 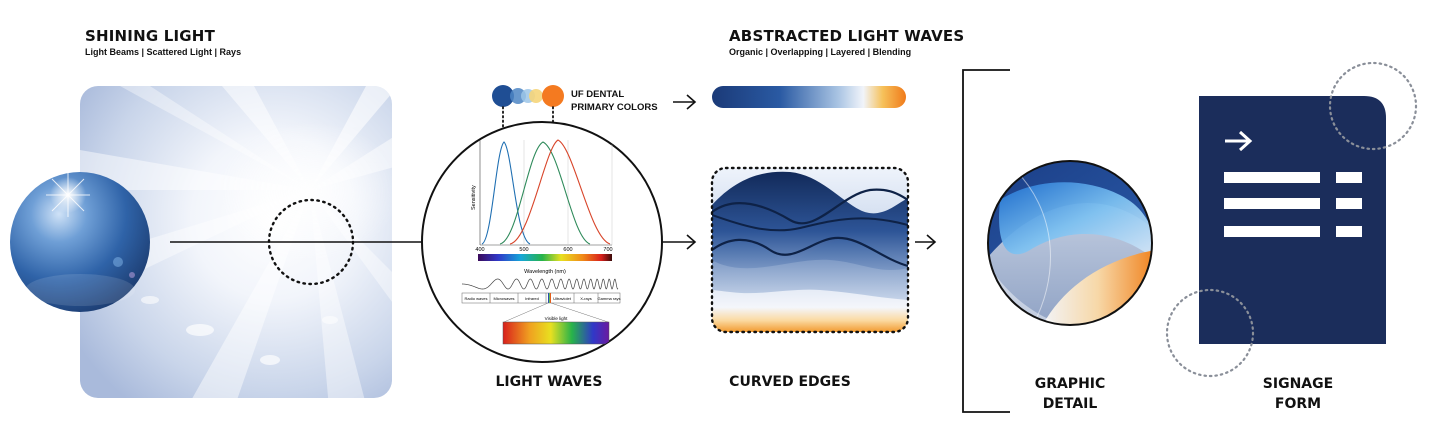 What do you see at coordinates (150, 36) in the screenshot?
I see `section-title-shining-light: SHINING LIGHT` at bounding box center [150, 36].